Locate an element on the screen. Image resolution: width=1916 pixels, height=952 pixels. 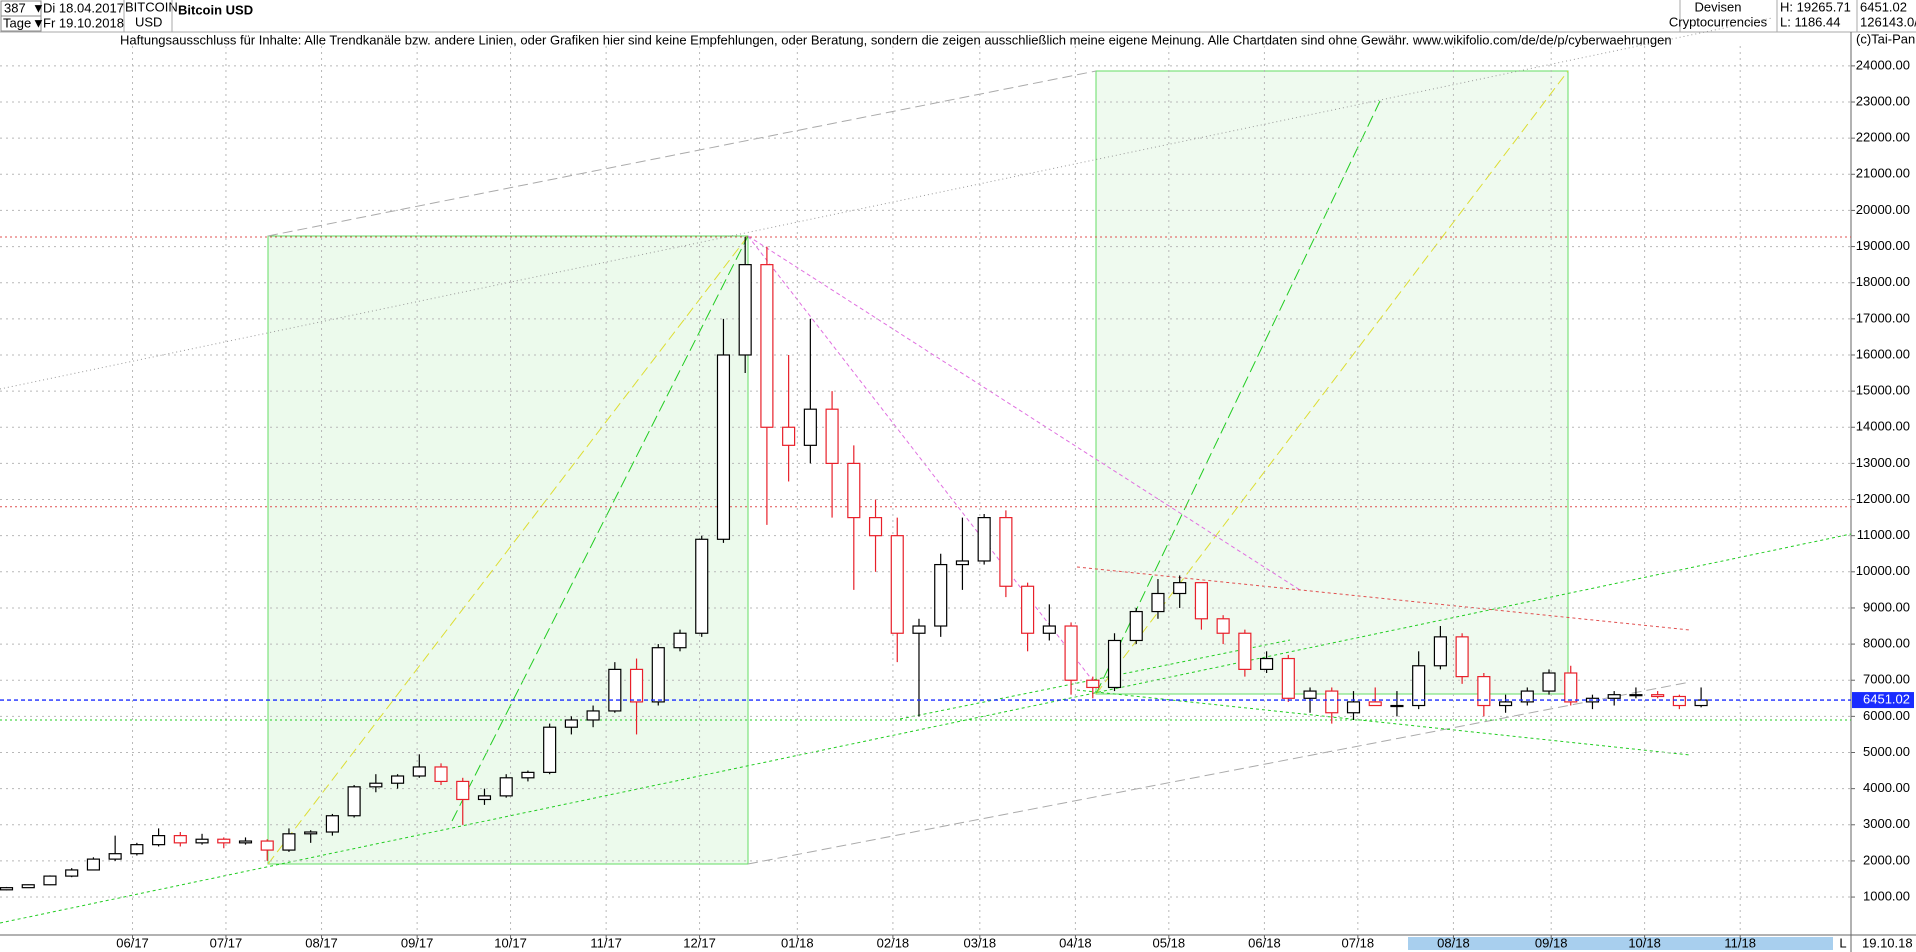
y-tick-label: 2000.00 is located at coordinates (1886, 859).